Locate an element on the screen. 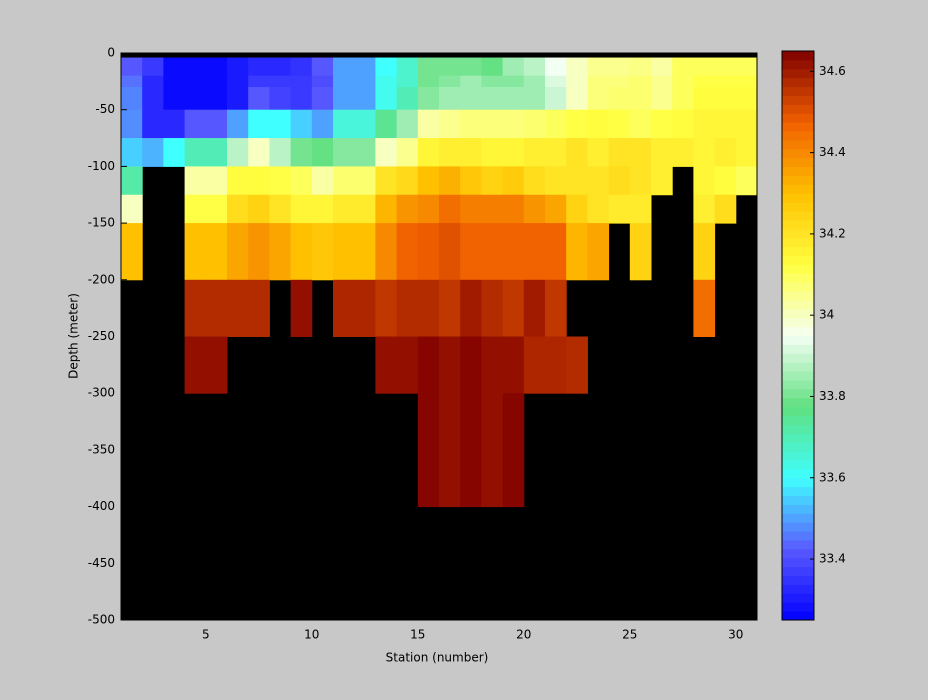  y-tick-label: -300 is located at coordinates (101, 393).